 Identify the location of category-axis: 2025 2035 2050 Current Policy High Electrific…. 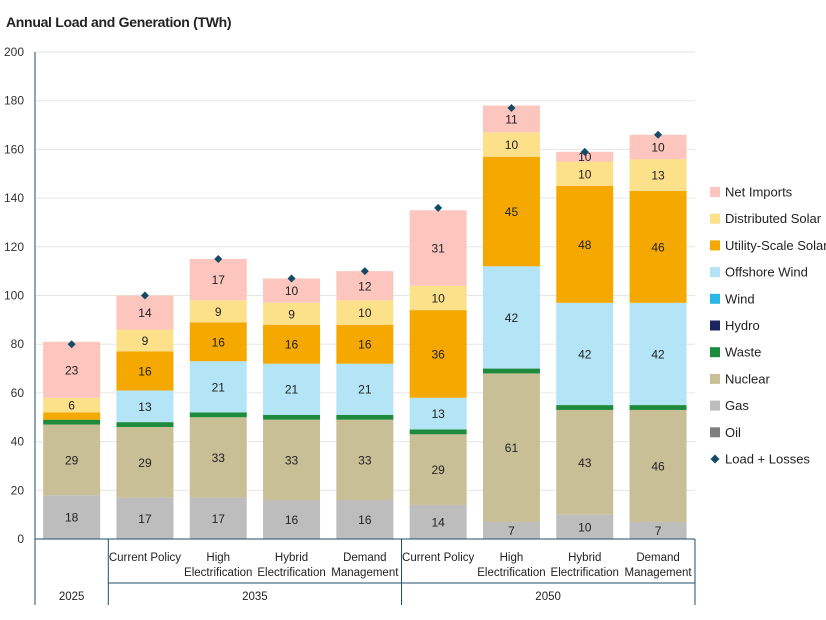
(365, 571).